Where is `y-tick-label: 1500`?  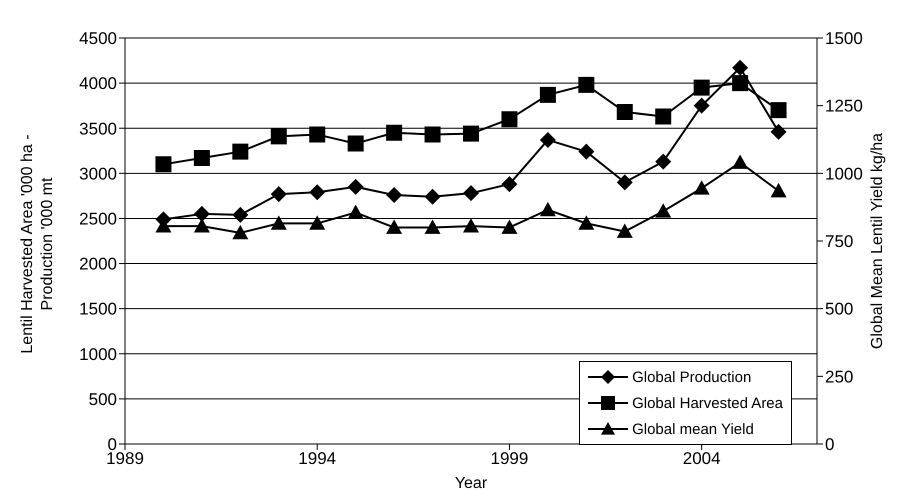 y-tick-label: 1500 is located at coordinates (98, 309).